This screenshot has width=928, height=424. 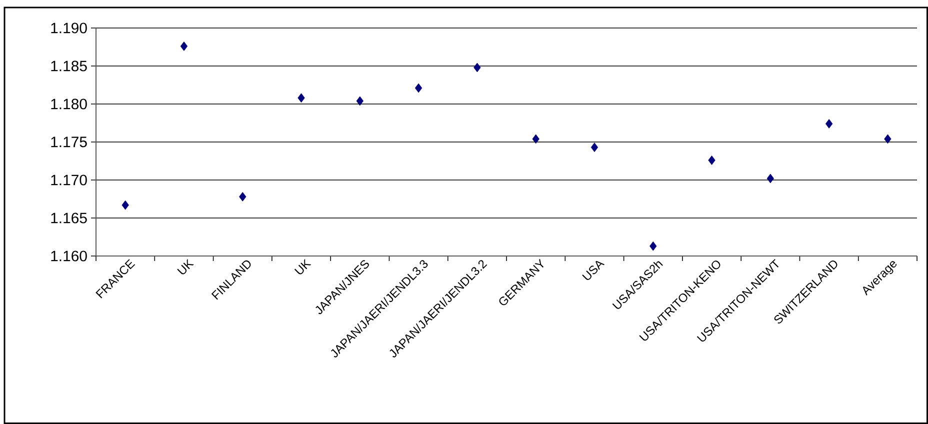 I want to click on y-tick-label: 1.185, so click(x=69, y=66).